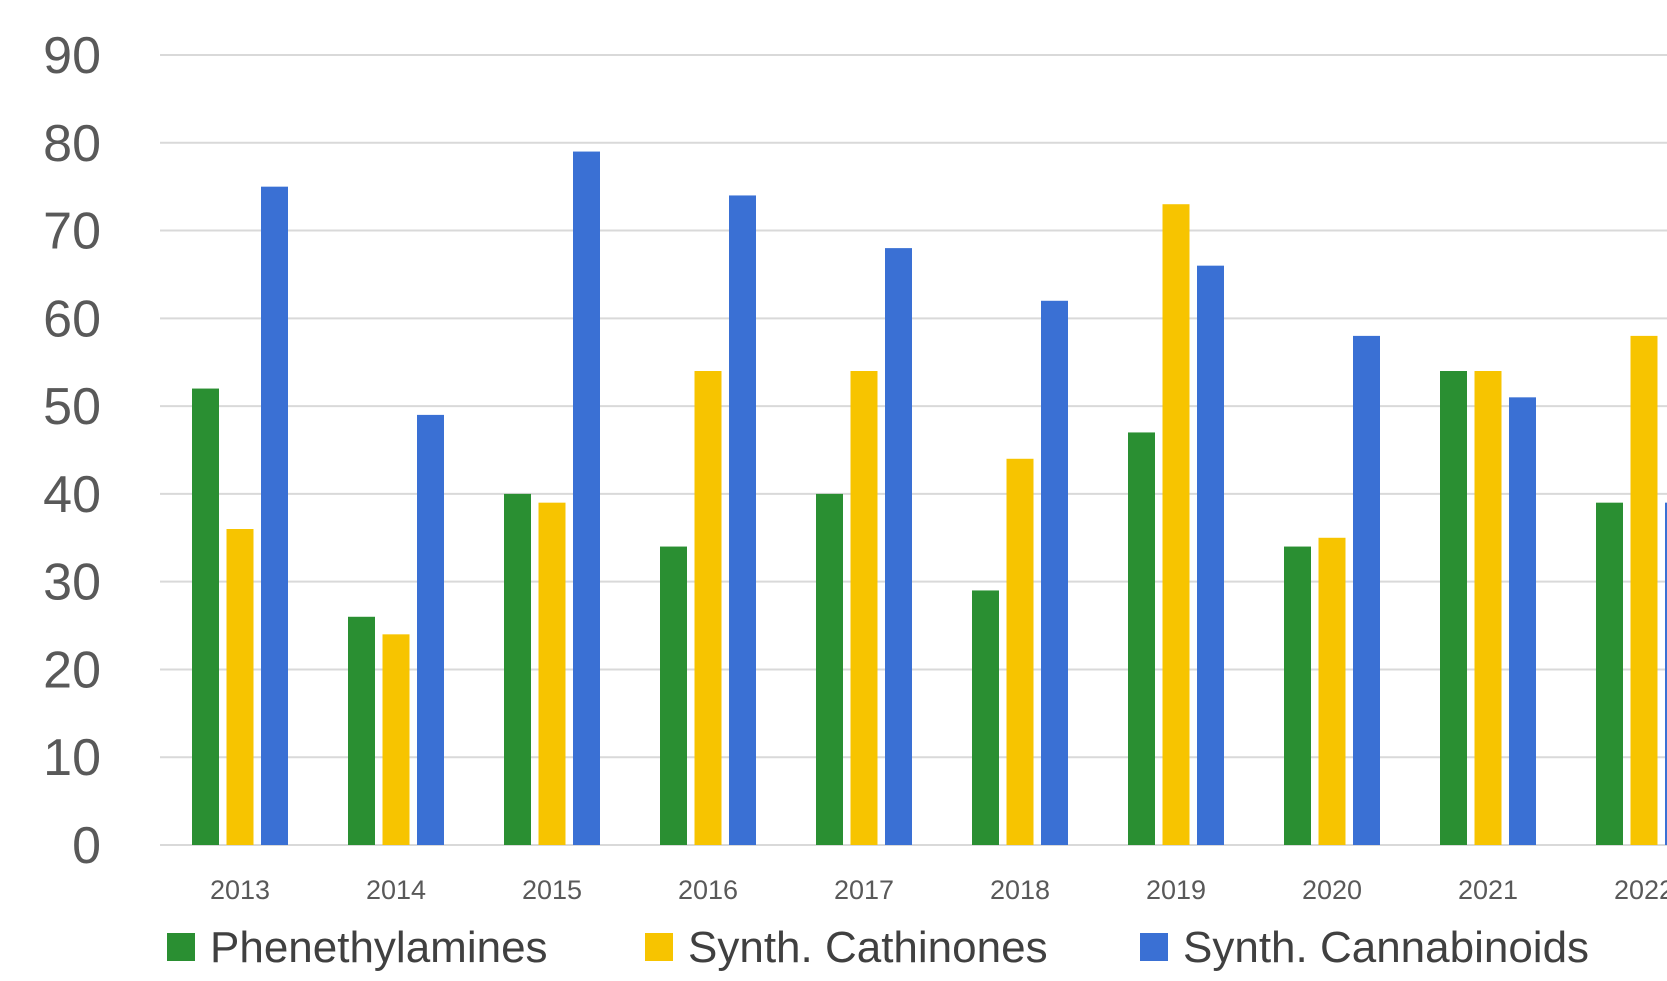 The image size is (1667, 981). Describe the element at coordinates (708, 890) in the screenshot. I see `x-tick-label-2016: 2016` at that location.